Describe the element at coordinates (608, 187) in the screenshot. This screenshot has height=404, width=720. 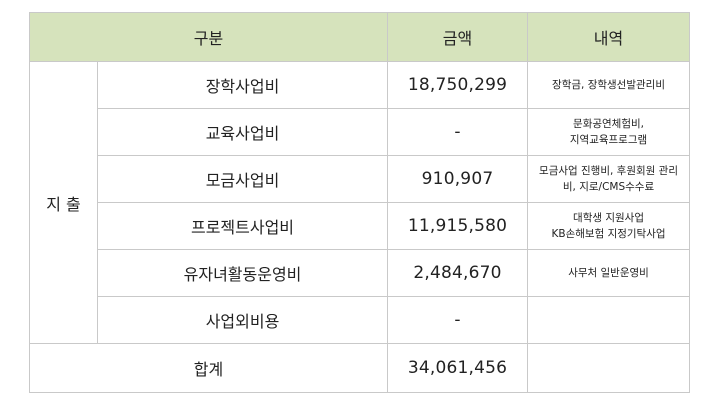
I see `detail-line: 비, 지로/CMS수수료` at that location.